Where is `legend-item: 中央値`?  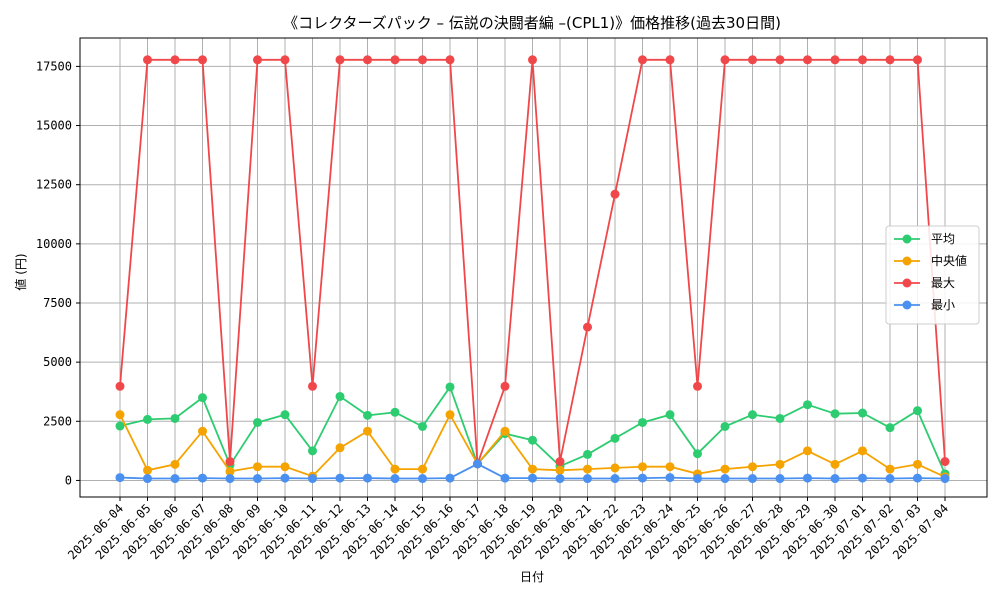 legend-item: 中央値 is located at coordinates (930, 260).